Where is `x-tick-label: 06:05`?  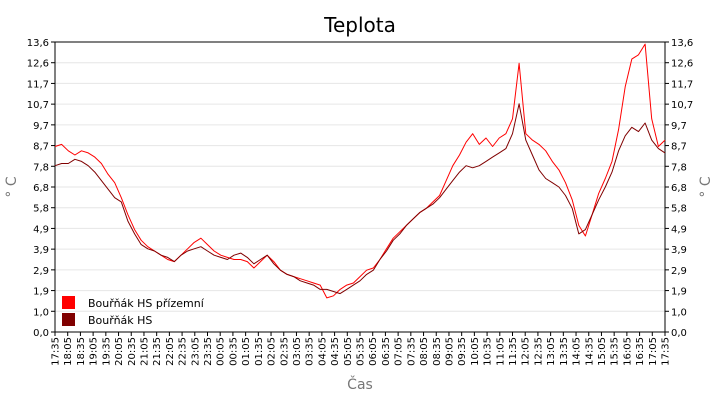 x-tick-label: 06:05 is located at coordinates (373, 351).